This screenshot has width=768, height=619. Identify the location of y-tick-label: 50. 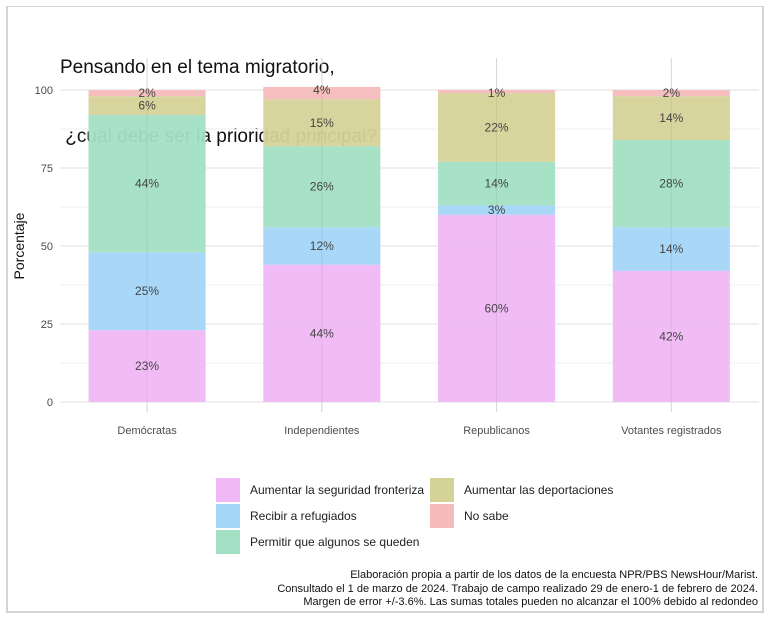
(47, 247).